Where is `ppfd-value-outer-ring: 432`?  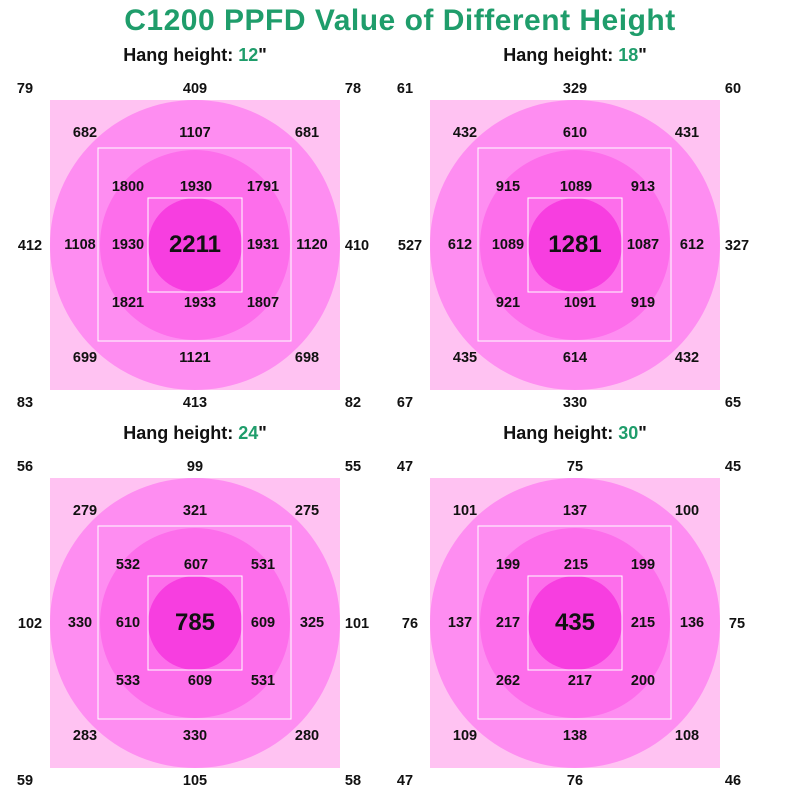 ppfd-value-outer-ring: 432 is located at coordinates (465, 133).